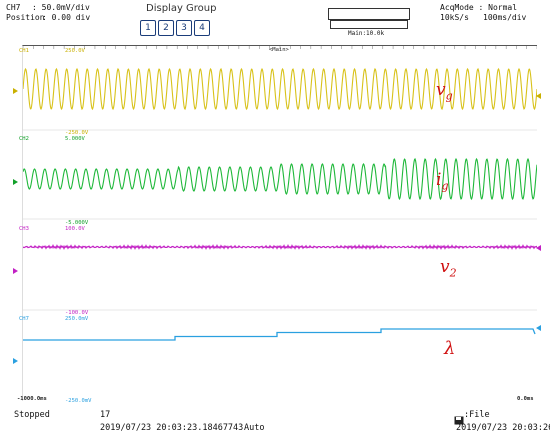  What do you see at coordinates (459, 417) in the screenshot?
I see `file-save-icon` at bounding box center [459, 417].